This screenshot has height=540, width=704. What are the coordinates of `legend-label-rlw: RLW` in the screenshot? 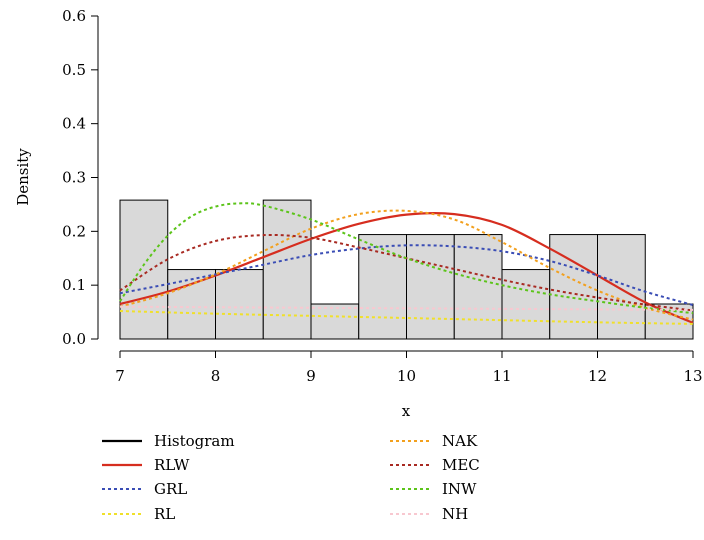 It's located at (172, 465).